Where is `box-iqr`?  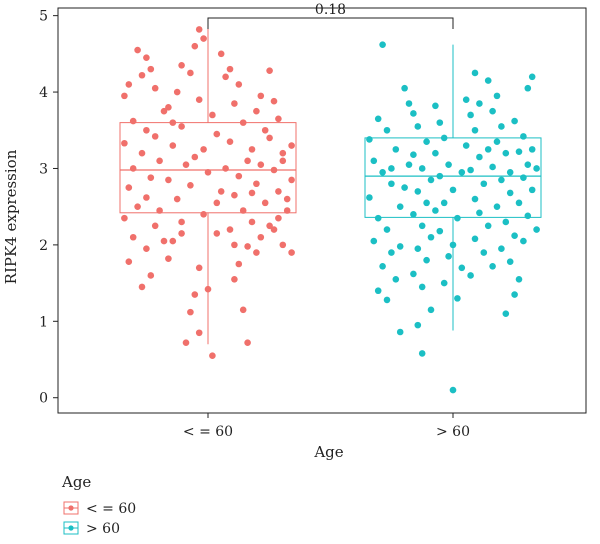
box-iqr is located at coordinates (453, 177).